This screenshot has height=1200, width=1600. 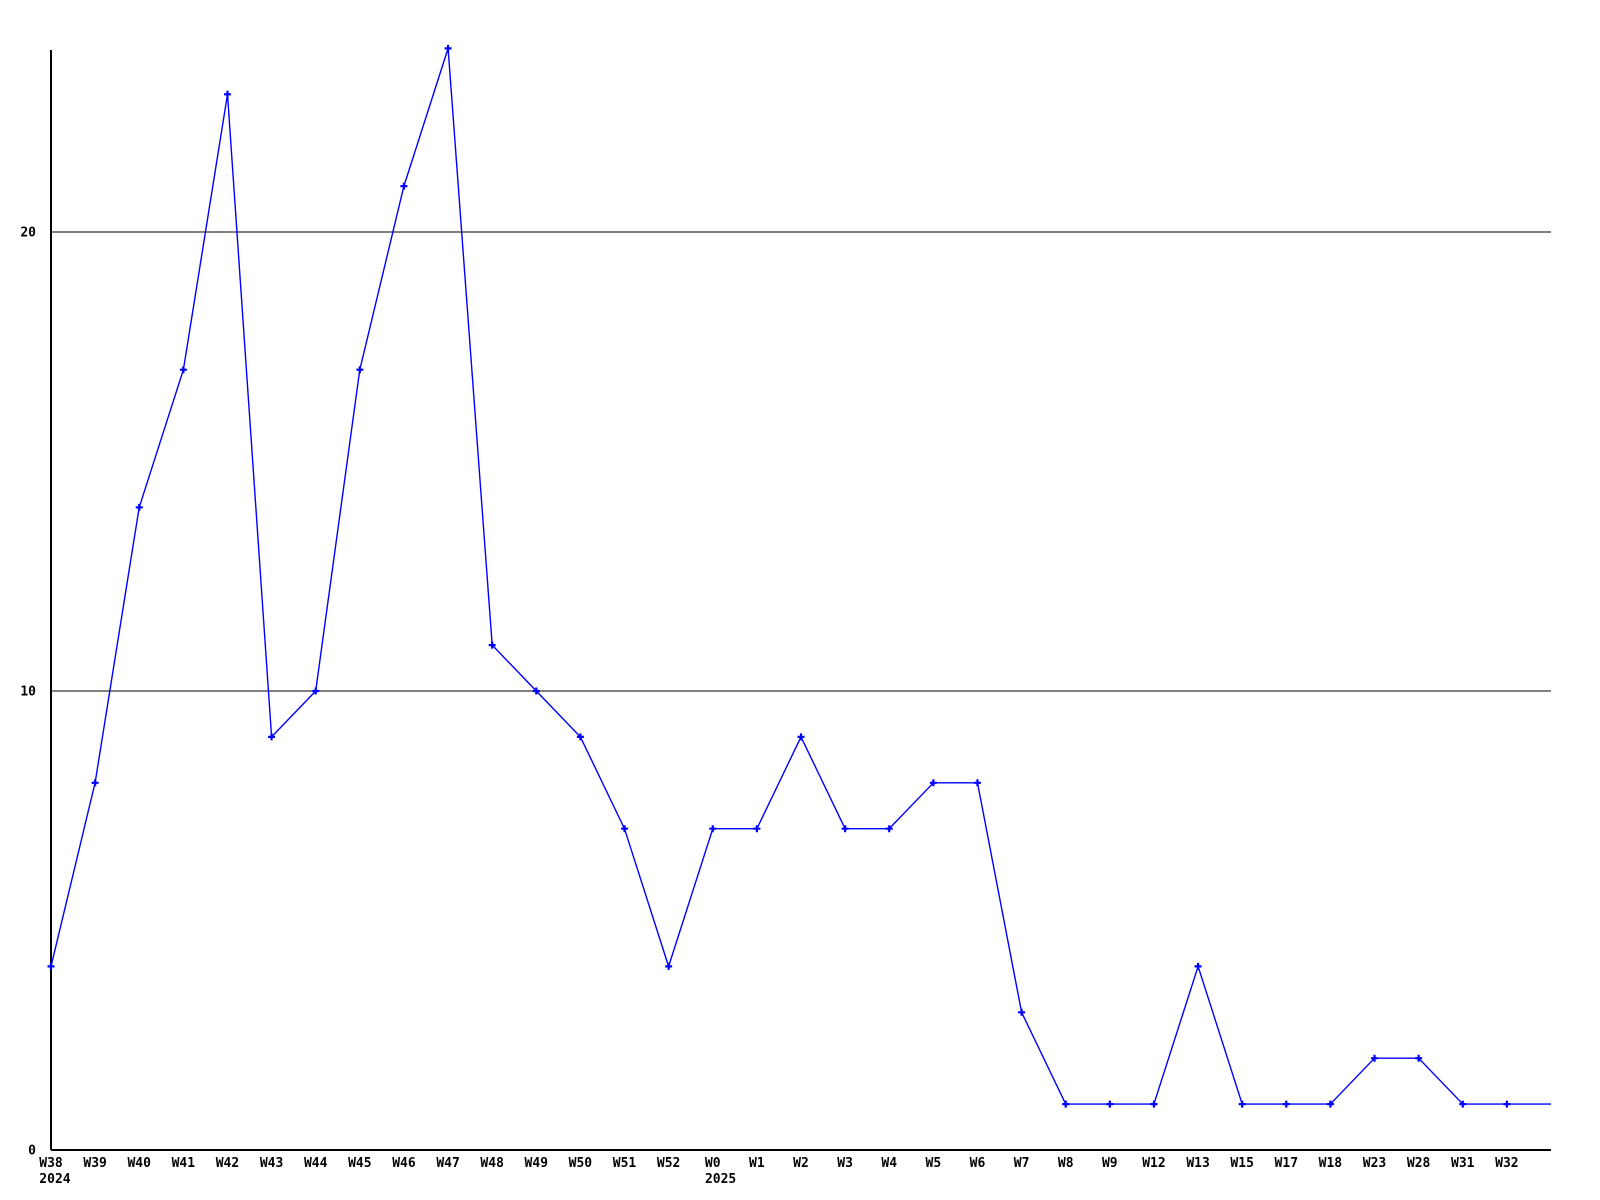 What do you see at coordinates (1374, 1163) in the screenshot?
I see `x-tick-label: W23` at bounding box center [1374, 1163].